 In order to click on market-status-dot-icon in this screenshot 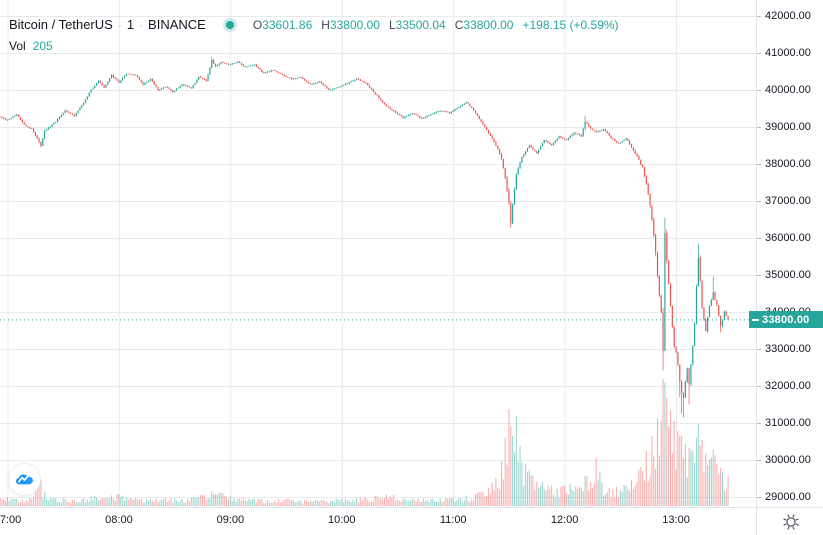, I will do `click(229, 24)`.